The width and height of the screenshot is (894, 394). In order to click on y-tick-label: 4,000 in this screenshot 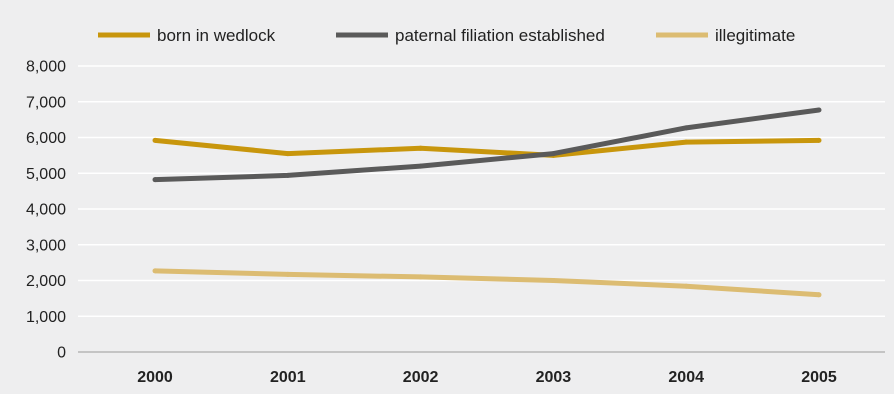, I will do `click(46, 210)`.